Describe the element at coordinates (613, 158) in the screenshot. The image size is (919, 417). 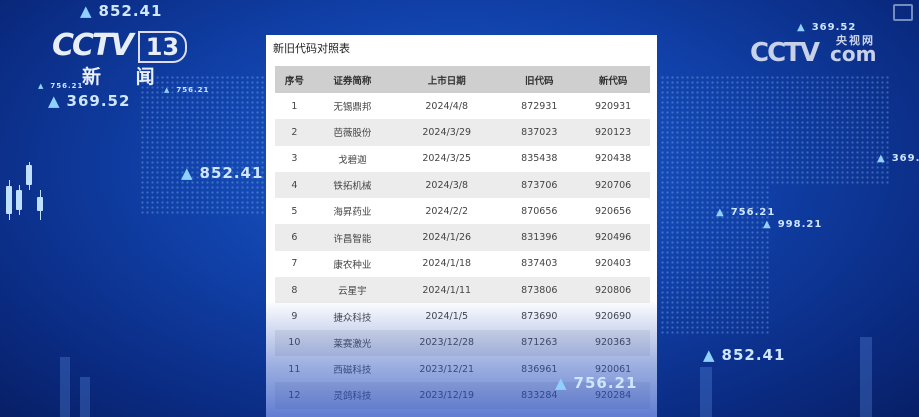
I see `table-cell: 920438` at that location.